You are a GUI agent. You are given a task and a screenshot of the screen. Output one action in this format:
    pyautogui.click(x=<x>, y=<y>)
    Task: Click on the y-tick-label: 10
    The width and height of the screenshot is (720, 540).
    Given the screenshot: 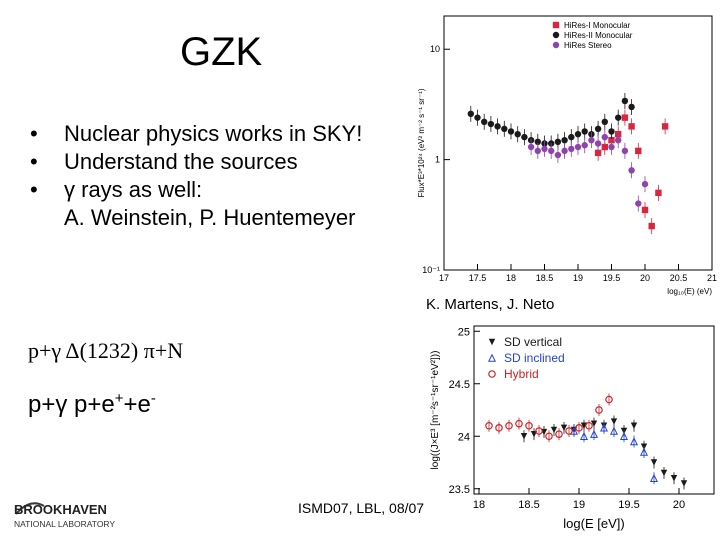 What is the action you would take?
    pyautogui.click(x=435, y=49)
    